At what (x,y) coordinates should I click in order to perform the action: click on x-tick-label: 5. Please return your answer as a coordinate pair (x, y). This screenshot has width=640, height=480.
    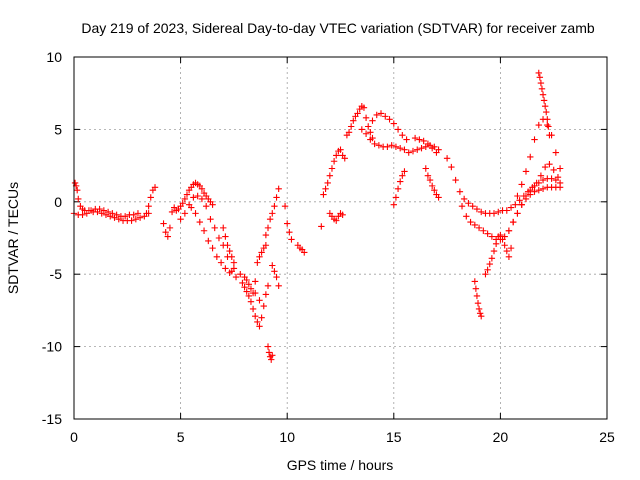
    Looking at the image, I should click on (181, 437).